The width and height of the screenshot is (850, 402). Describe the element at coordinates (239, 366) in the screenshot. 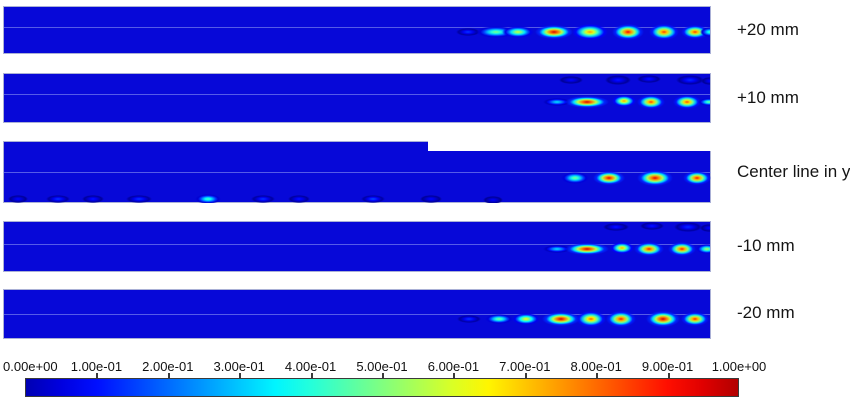

I see `colorbar-tick-label: 3.00e-01` at that location.